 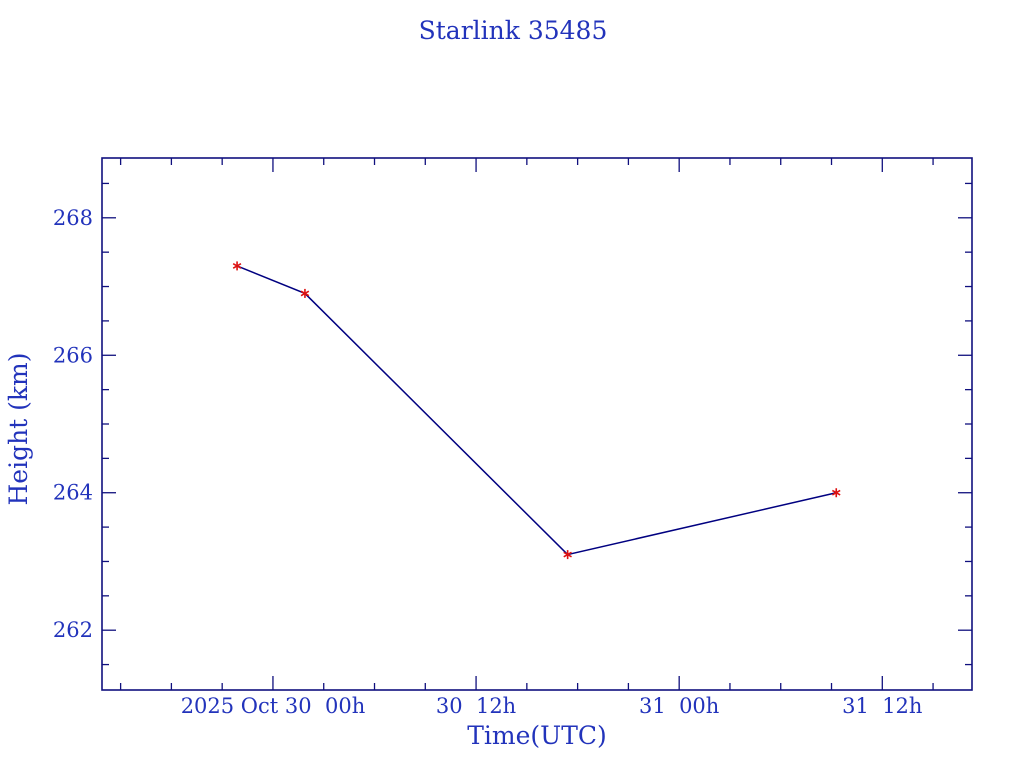 I want to click on y-tick-label: 268, so click(x=73, y=218).